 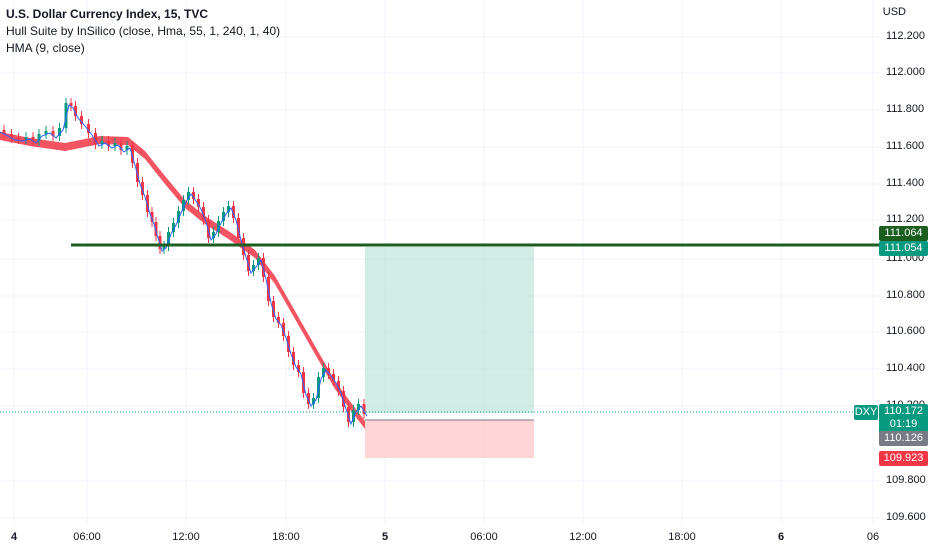 What do you see at coordinates (14, 537) in the screenshot?
I see `time-tick: 4` at bounding box center [14, 537].